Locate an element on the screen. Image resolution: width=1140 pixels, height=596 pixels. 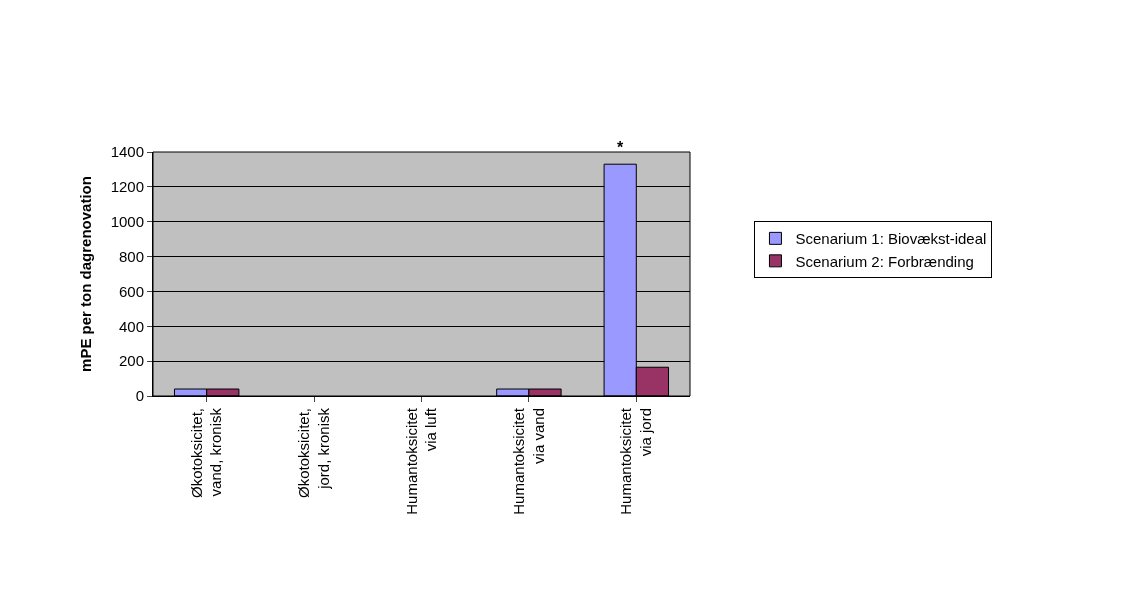
y-tick-label: 1200 is located at coordinates (127, 187).